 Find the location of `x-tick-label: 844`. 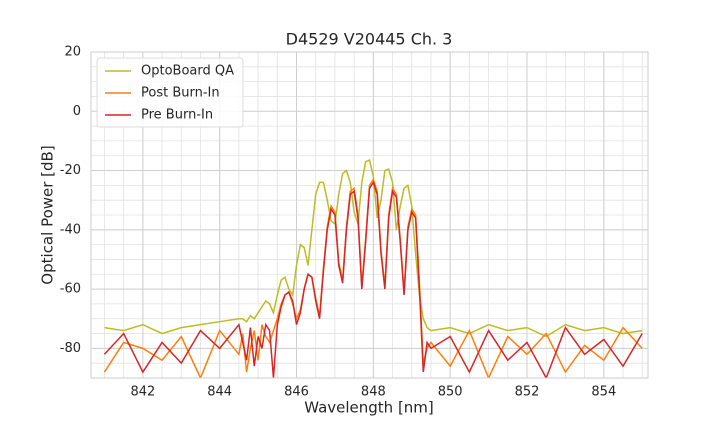

x-tick-label: 844 is located at coordinates (219, 392).